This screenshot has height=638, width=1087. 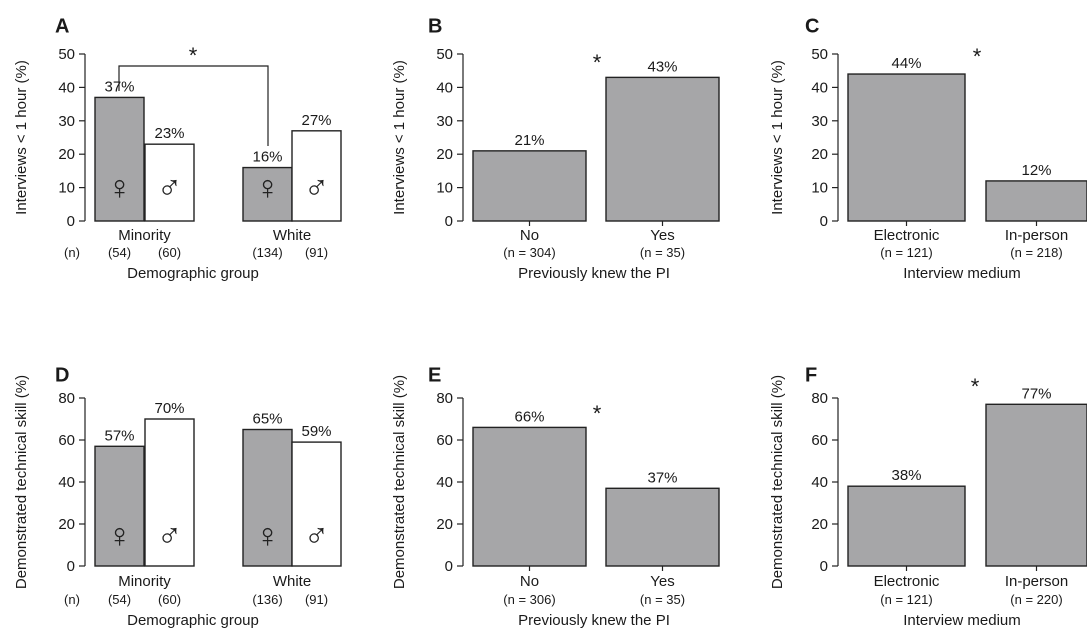 I want to click on bar-value-label: 21%, so click(x=529, y=140).